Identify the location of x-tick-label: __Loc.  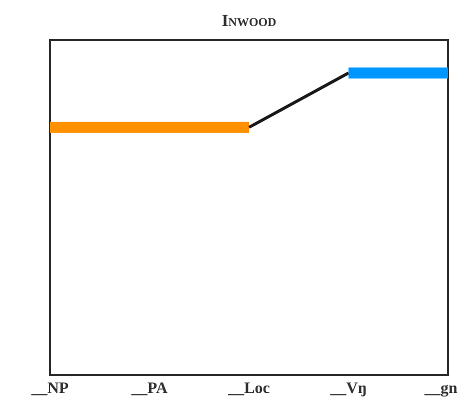
(248, 388).